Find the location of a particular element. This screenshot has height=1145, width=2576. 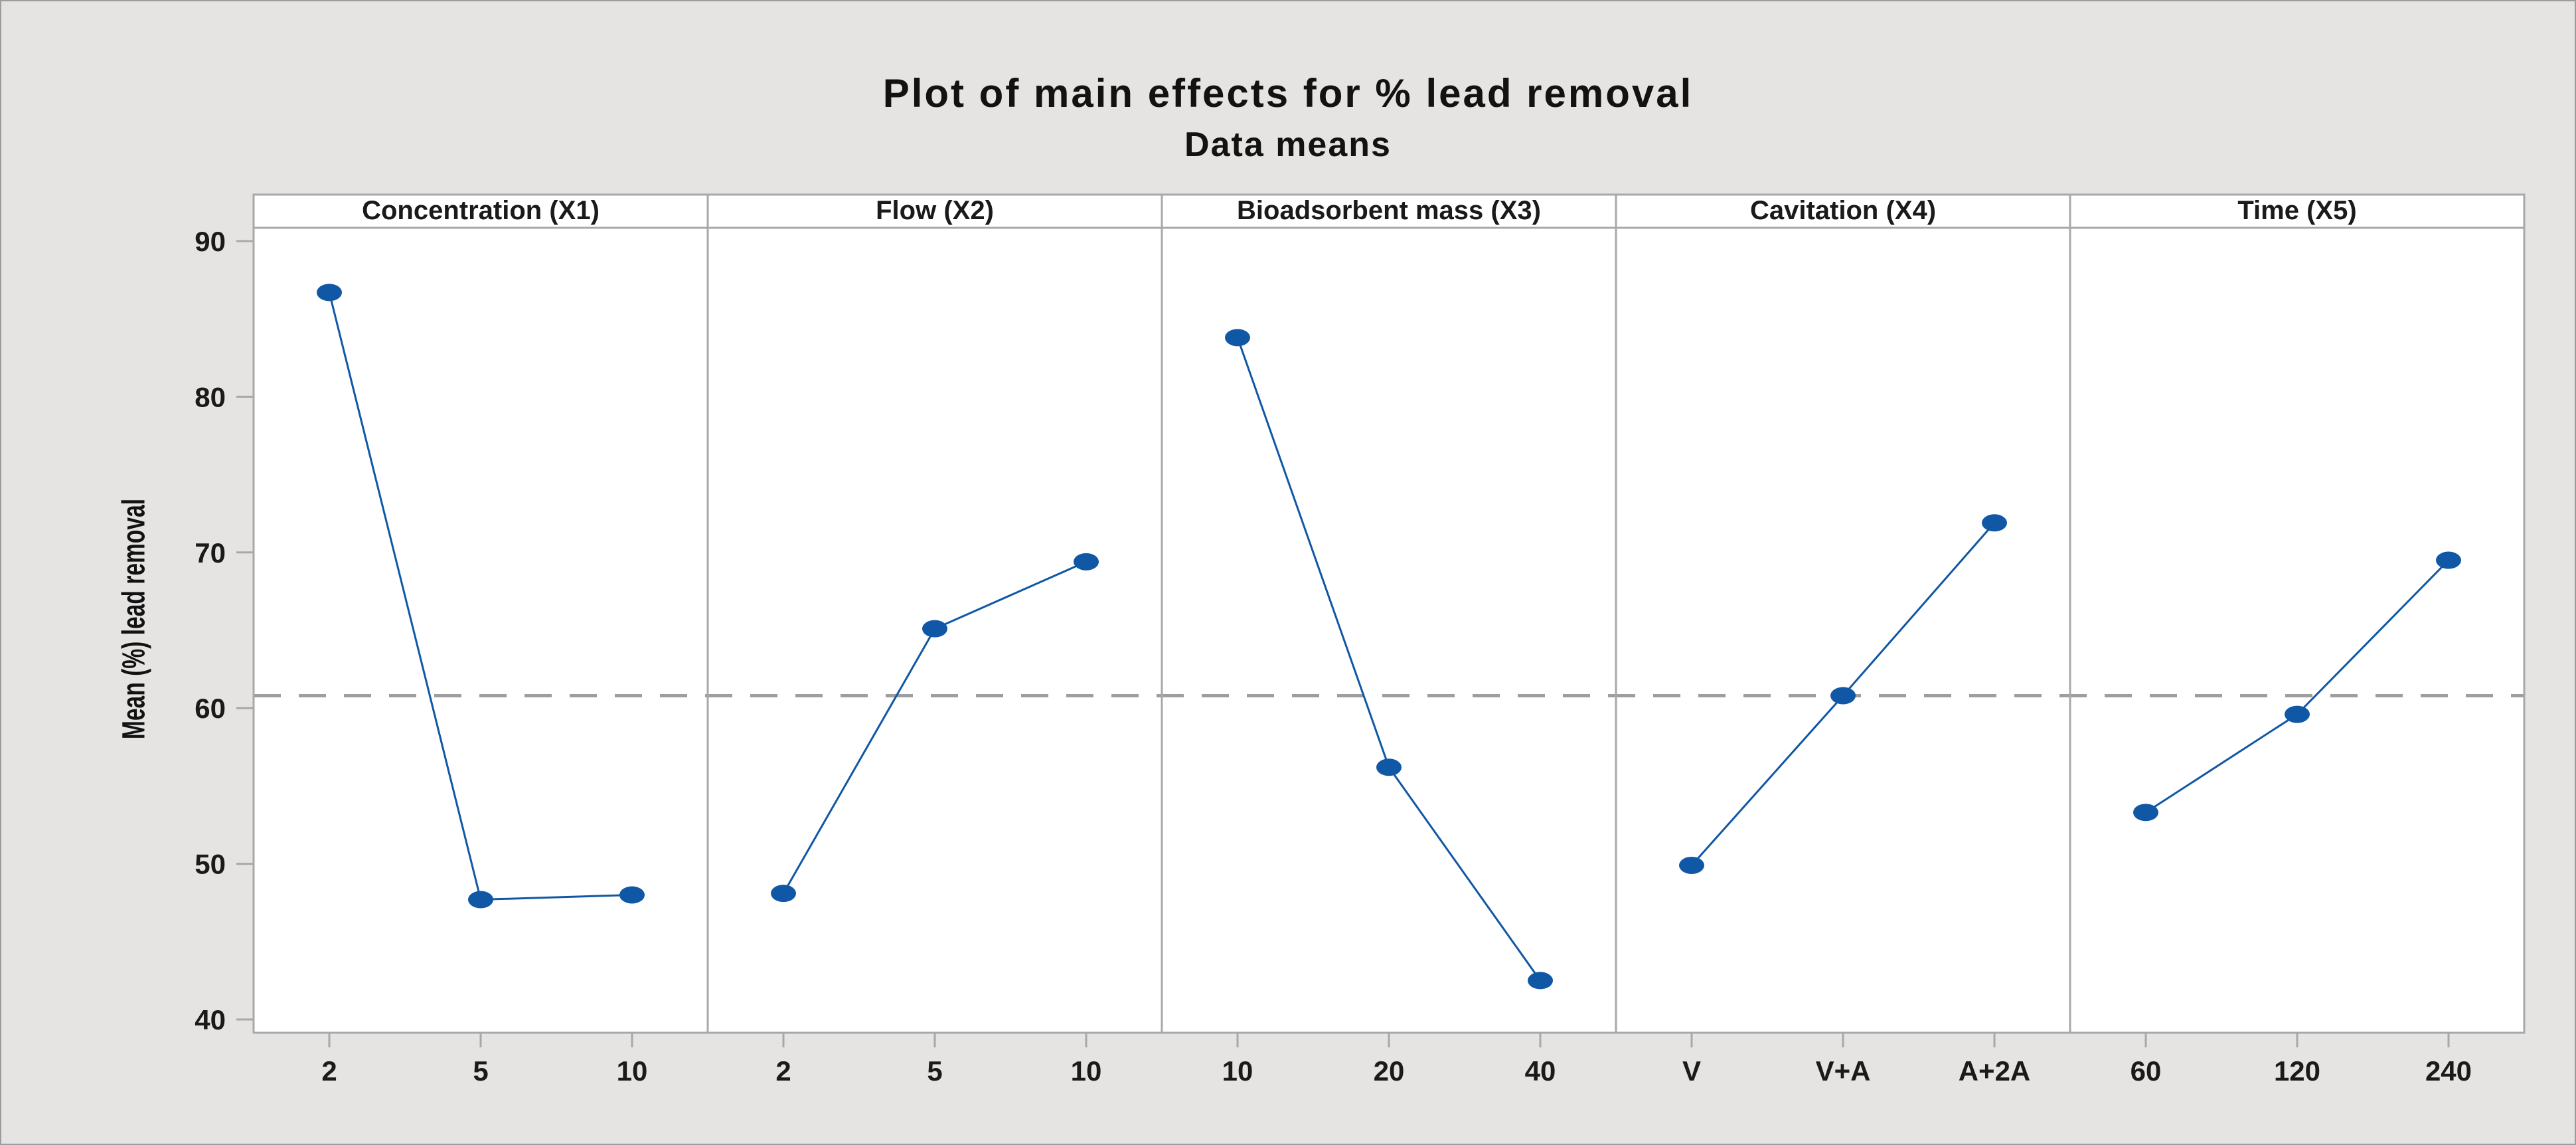

y-tick-label: 40 is located at coordinates (210, 1019).